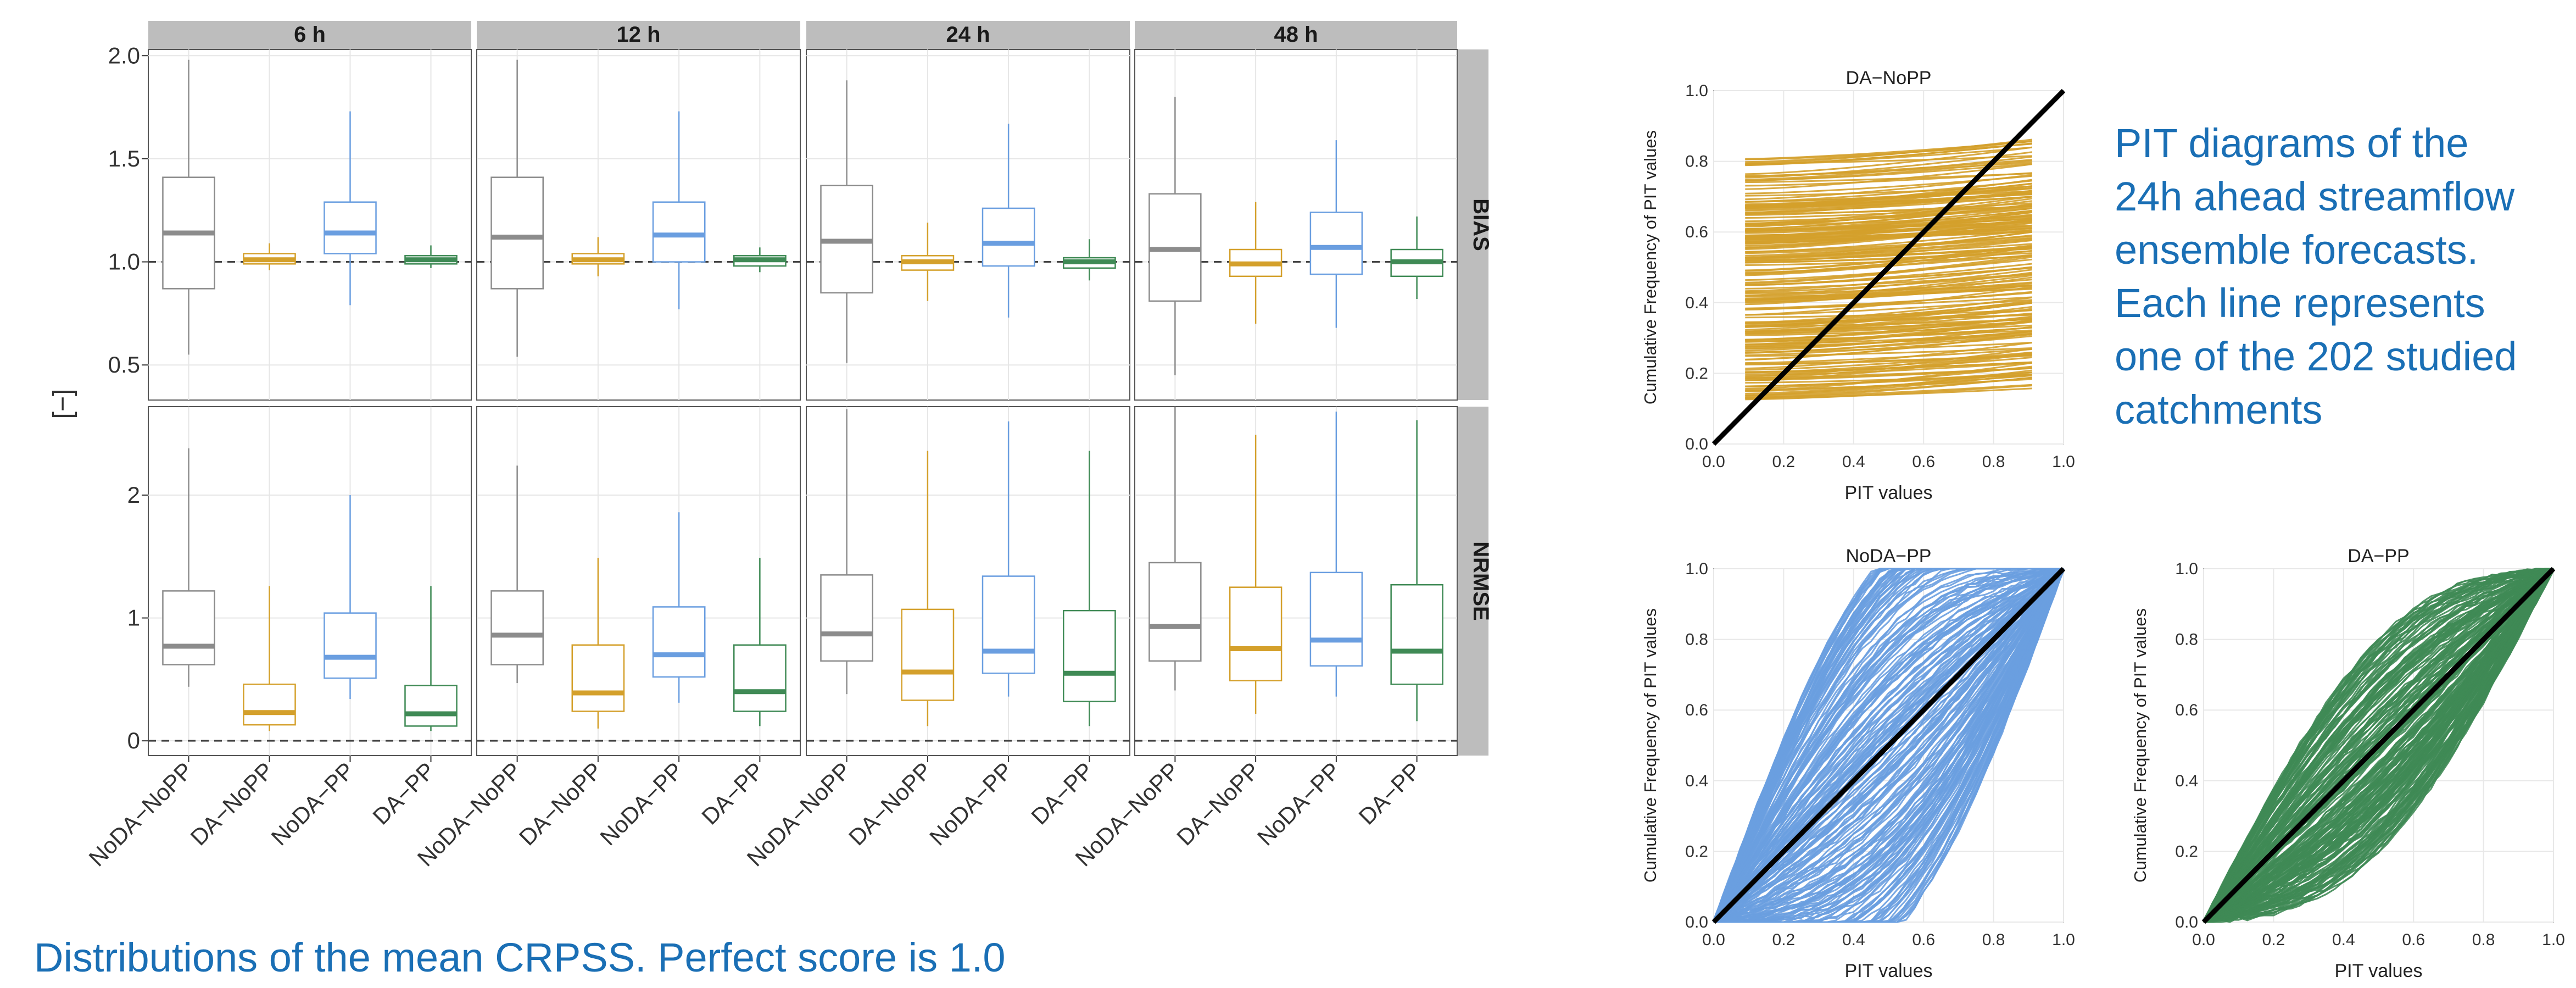 The height and width of the screenshot is (988, 2576). What do you see at coordinates (1650, 267) in the screenshot?
I see `pit-y-axis-title: Cumulative Frequency of PIT values` at bounding box center [1650, 267].